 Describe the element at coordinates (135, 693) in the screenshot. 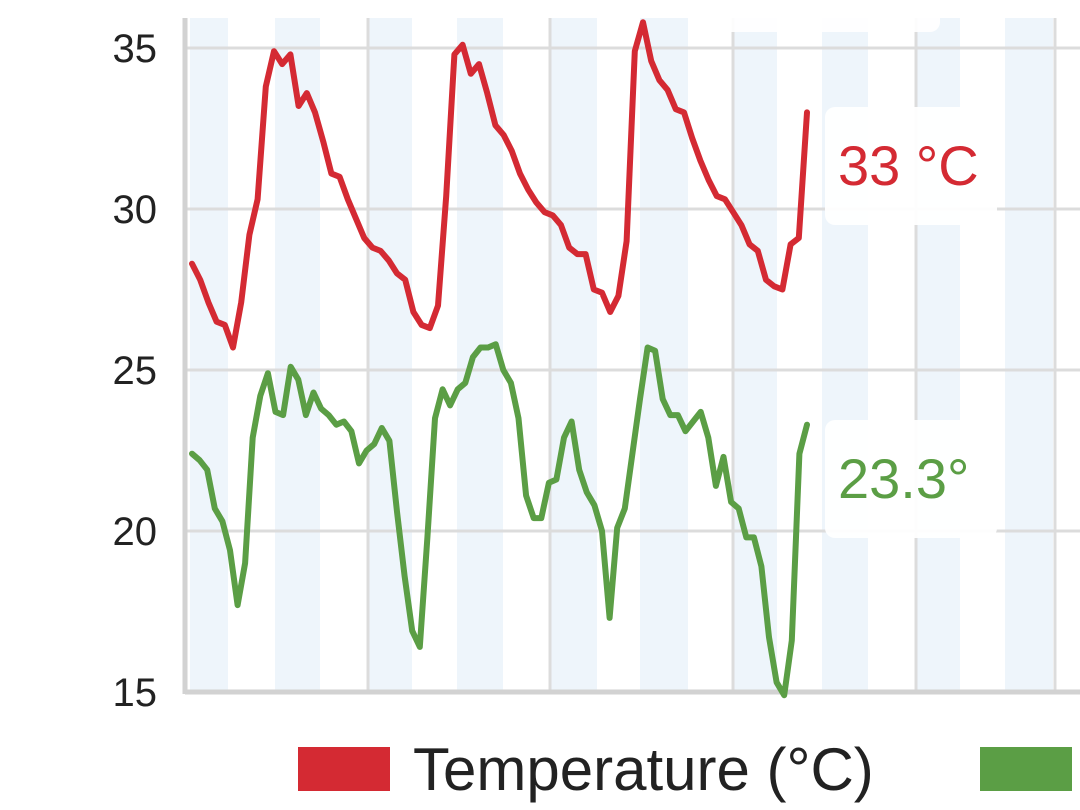

I see `y-tick-label-15: 15` at that location.